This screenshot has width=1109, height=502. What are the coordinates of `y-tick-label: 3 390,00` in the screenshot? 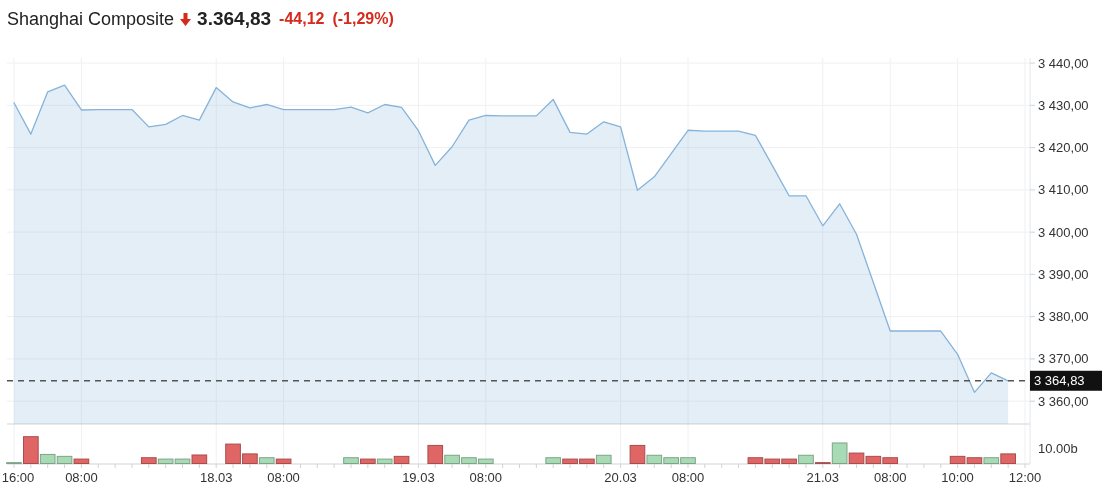 It's located at (1063, 274).